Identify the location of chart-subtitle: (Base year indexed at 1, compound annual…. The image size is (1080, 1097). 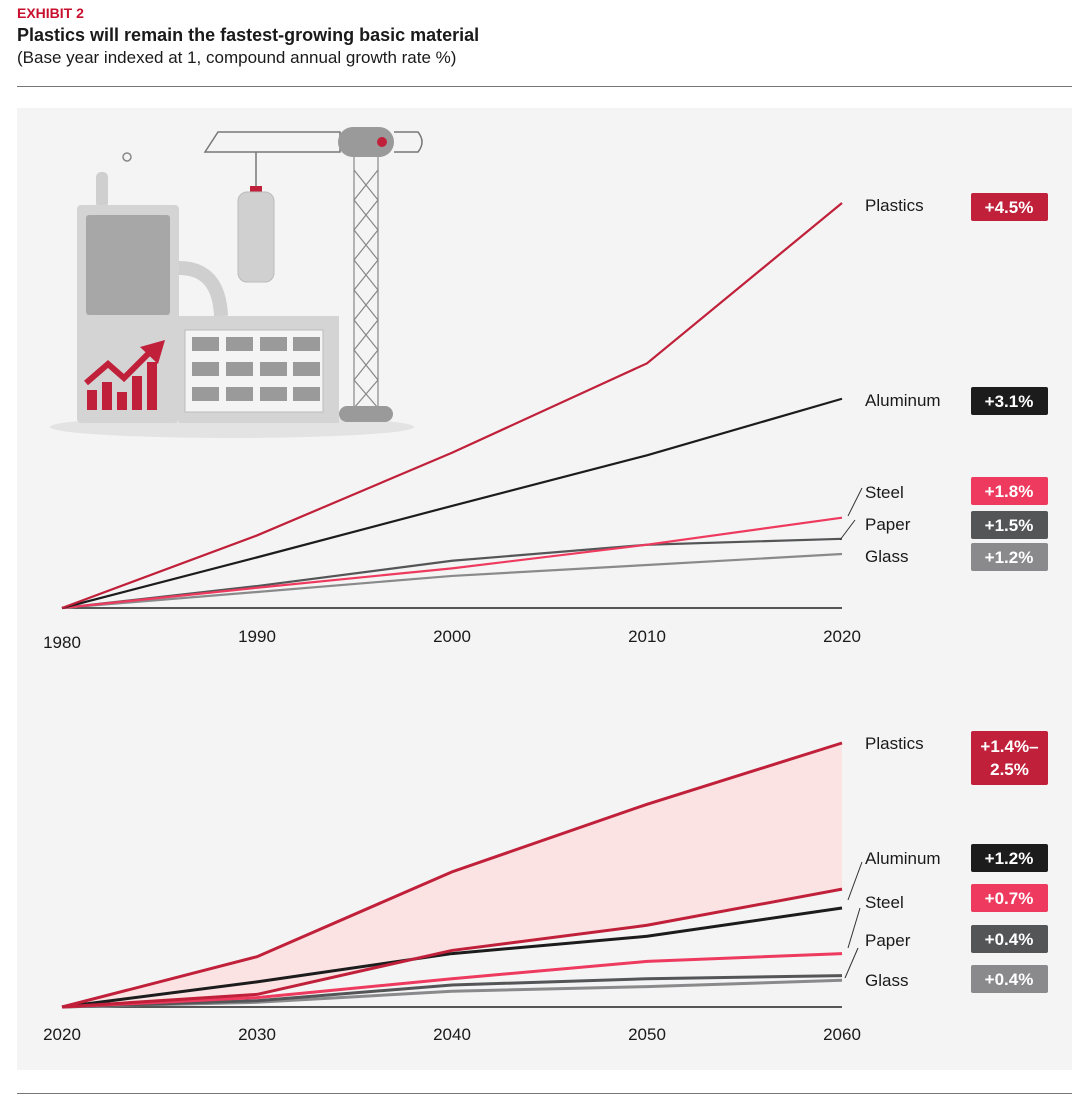
(237, 57).